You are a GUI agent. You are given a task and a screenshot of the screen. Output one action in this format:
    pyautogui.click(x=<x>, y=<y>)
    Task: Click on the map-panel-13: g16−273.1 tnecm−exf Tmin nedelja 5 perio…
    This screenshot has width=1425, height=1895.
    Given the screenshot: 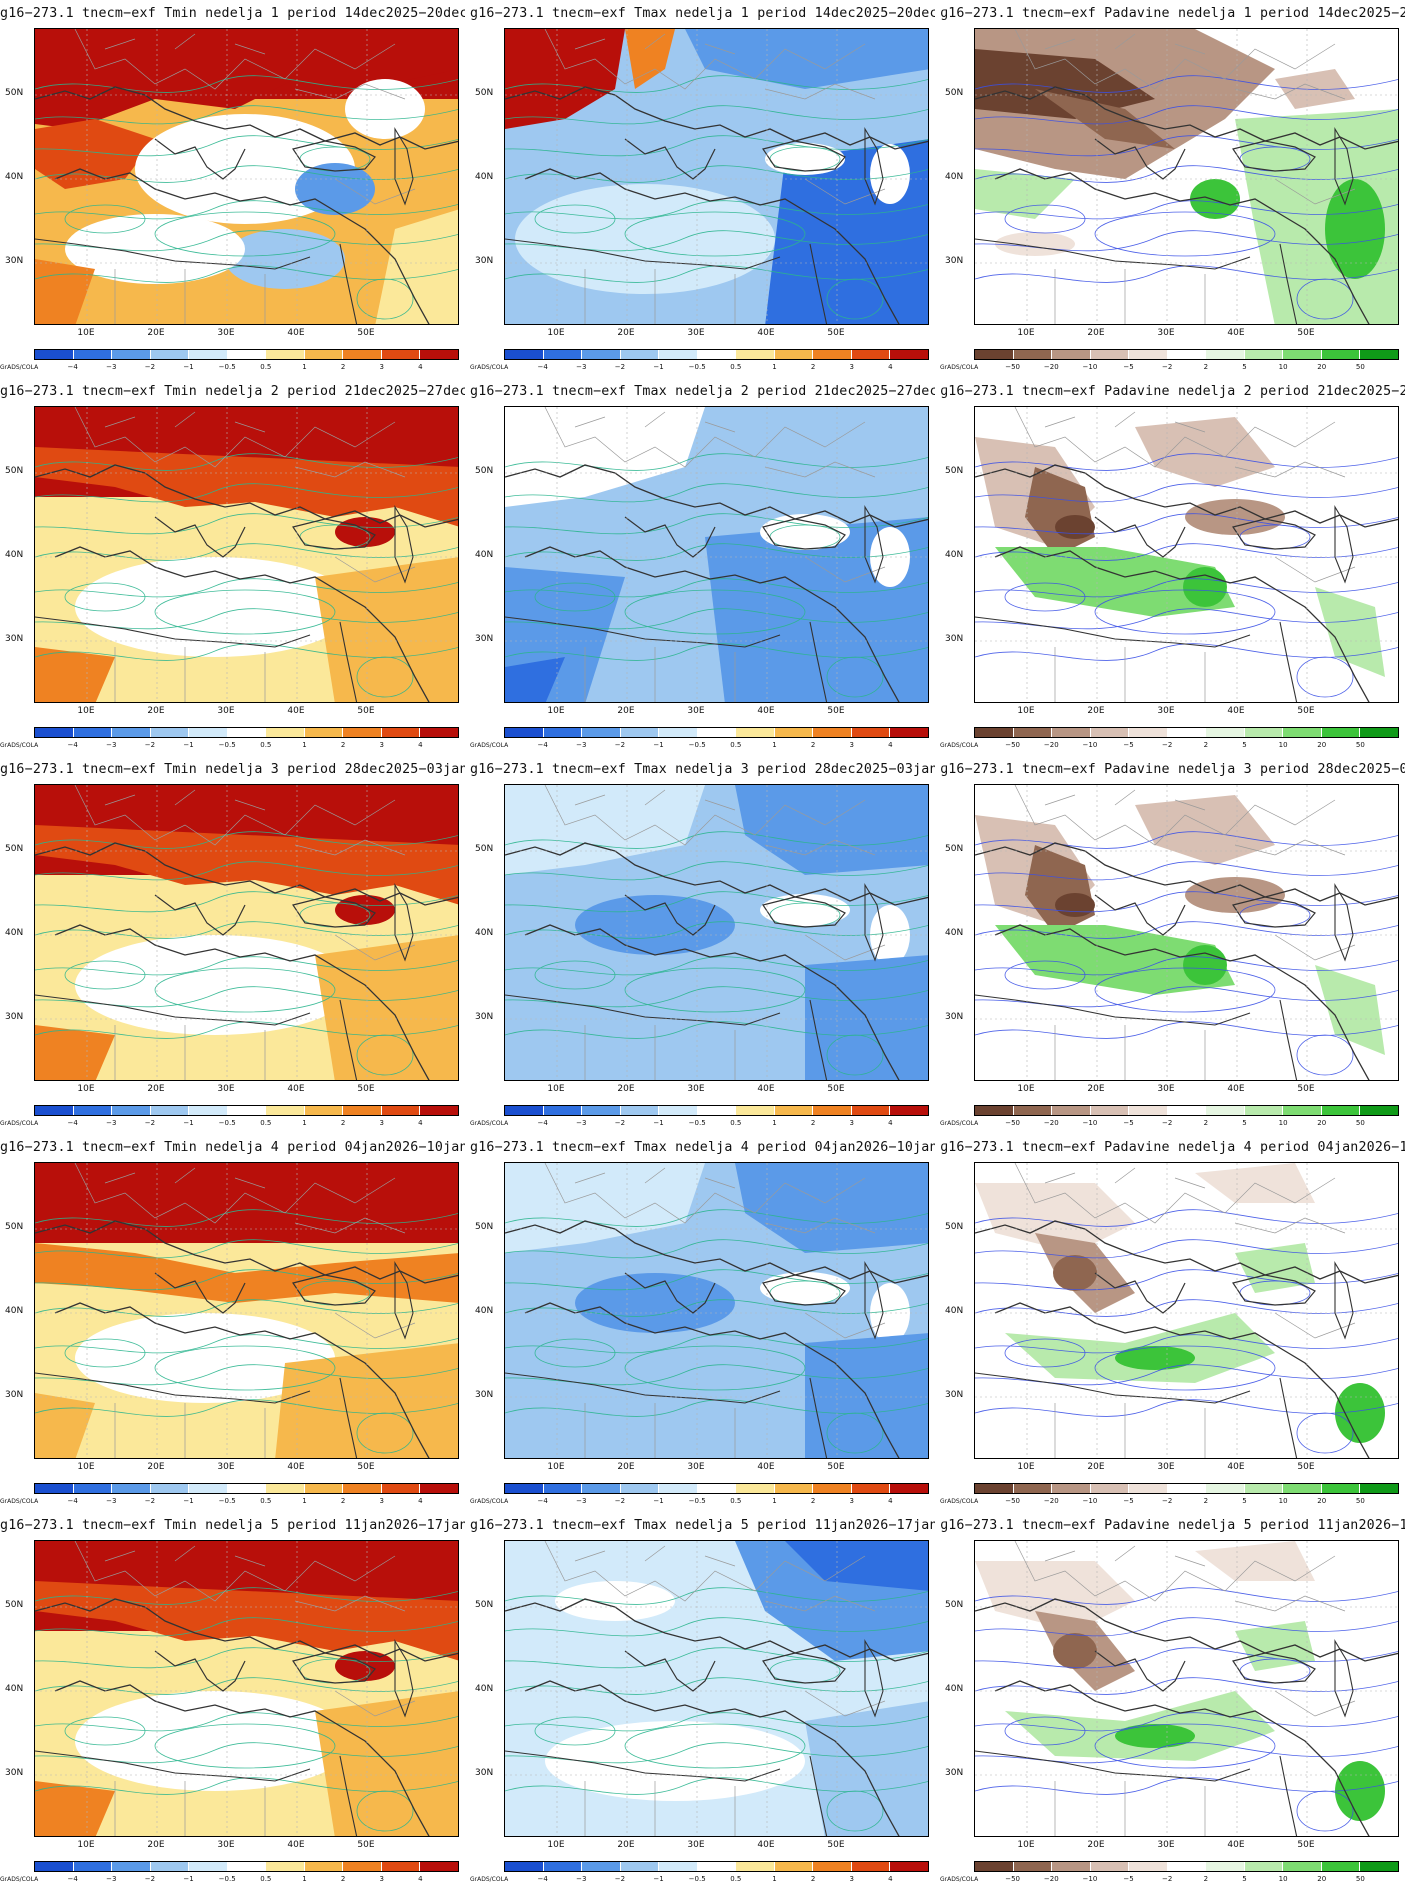 What is the action you would take?
    pyautogui.click(x=232, y=1701)
    